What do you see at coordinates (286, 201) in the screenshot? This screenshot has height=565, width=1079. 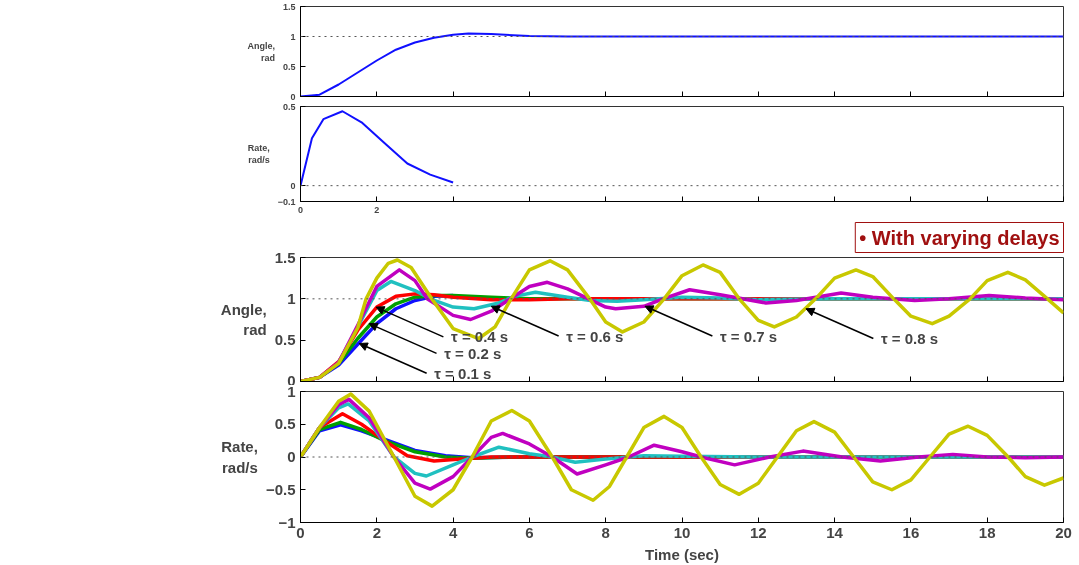 I see `y-tick-label: −0.1` at bounding box center [286, 201].